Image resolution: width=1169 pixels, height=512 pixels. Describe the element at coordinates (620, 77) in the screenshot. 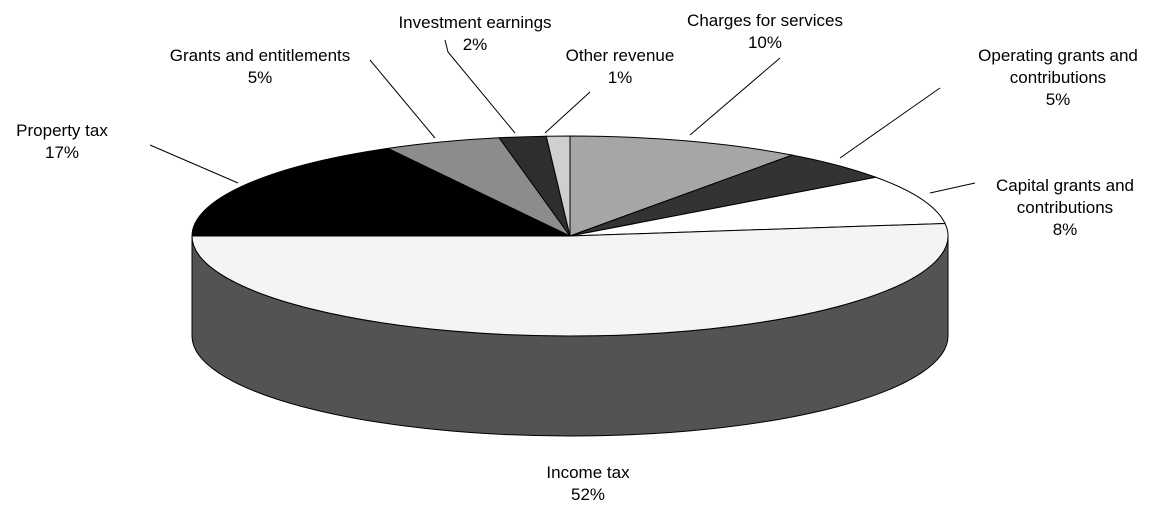

I see `value-label: 1%` at that location.